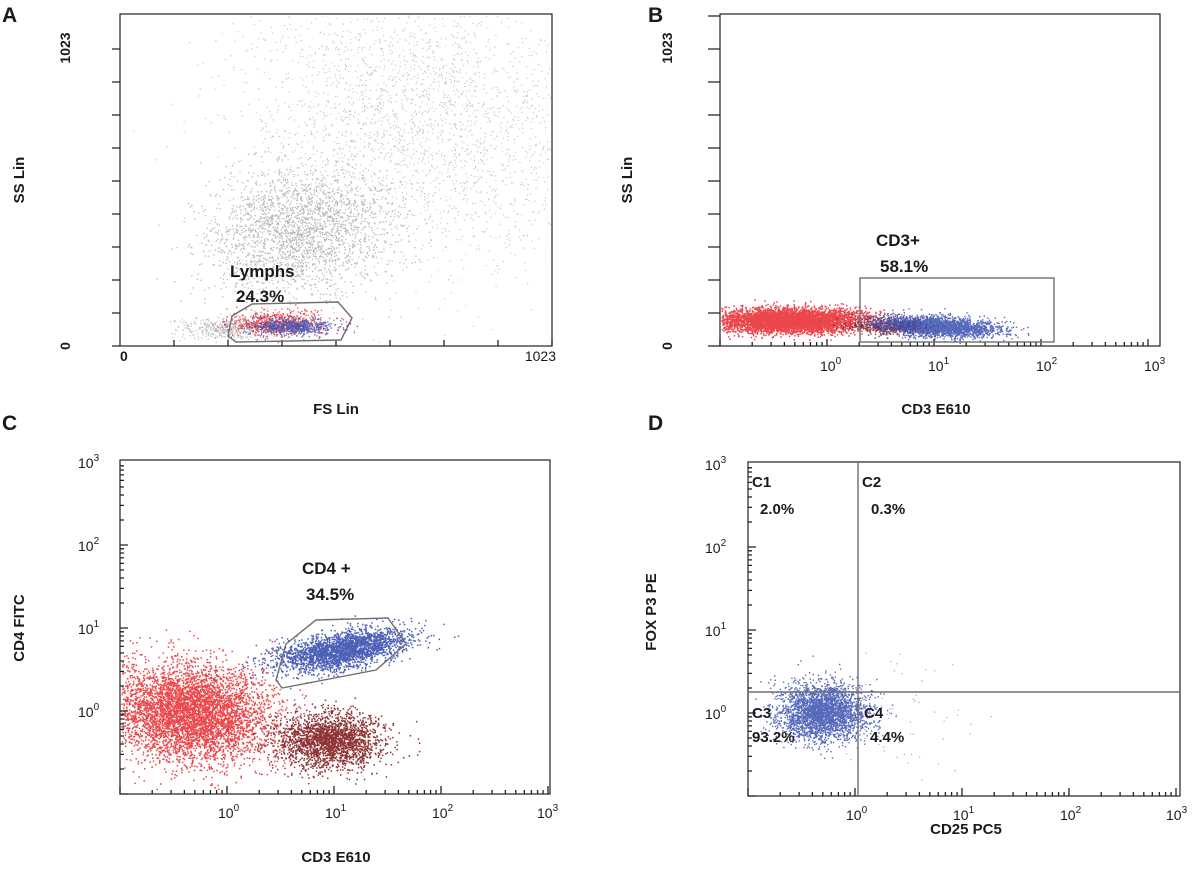 This screenshot has width=1199, height=871. I want to click on panel-d-y-label: FOX P3 PE, so click(651, 612).